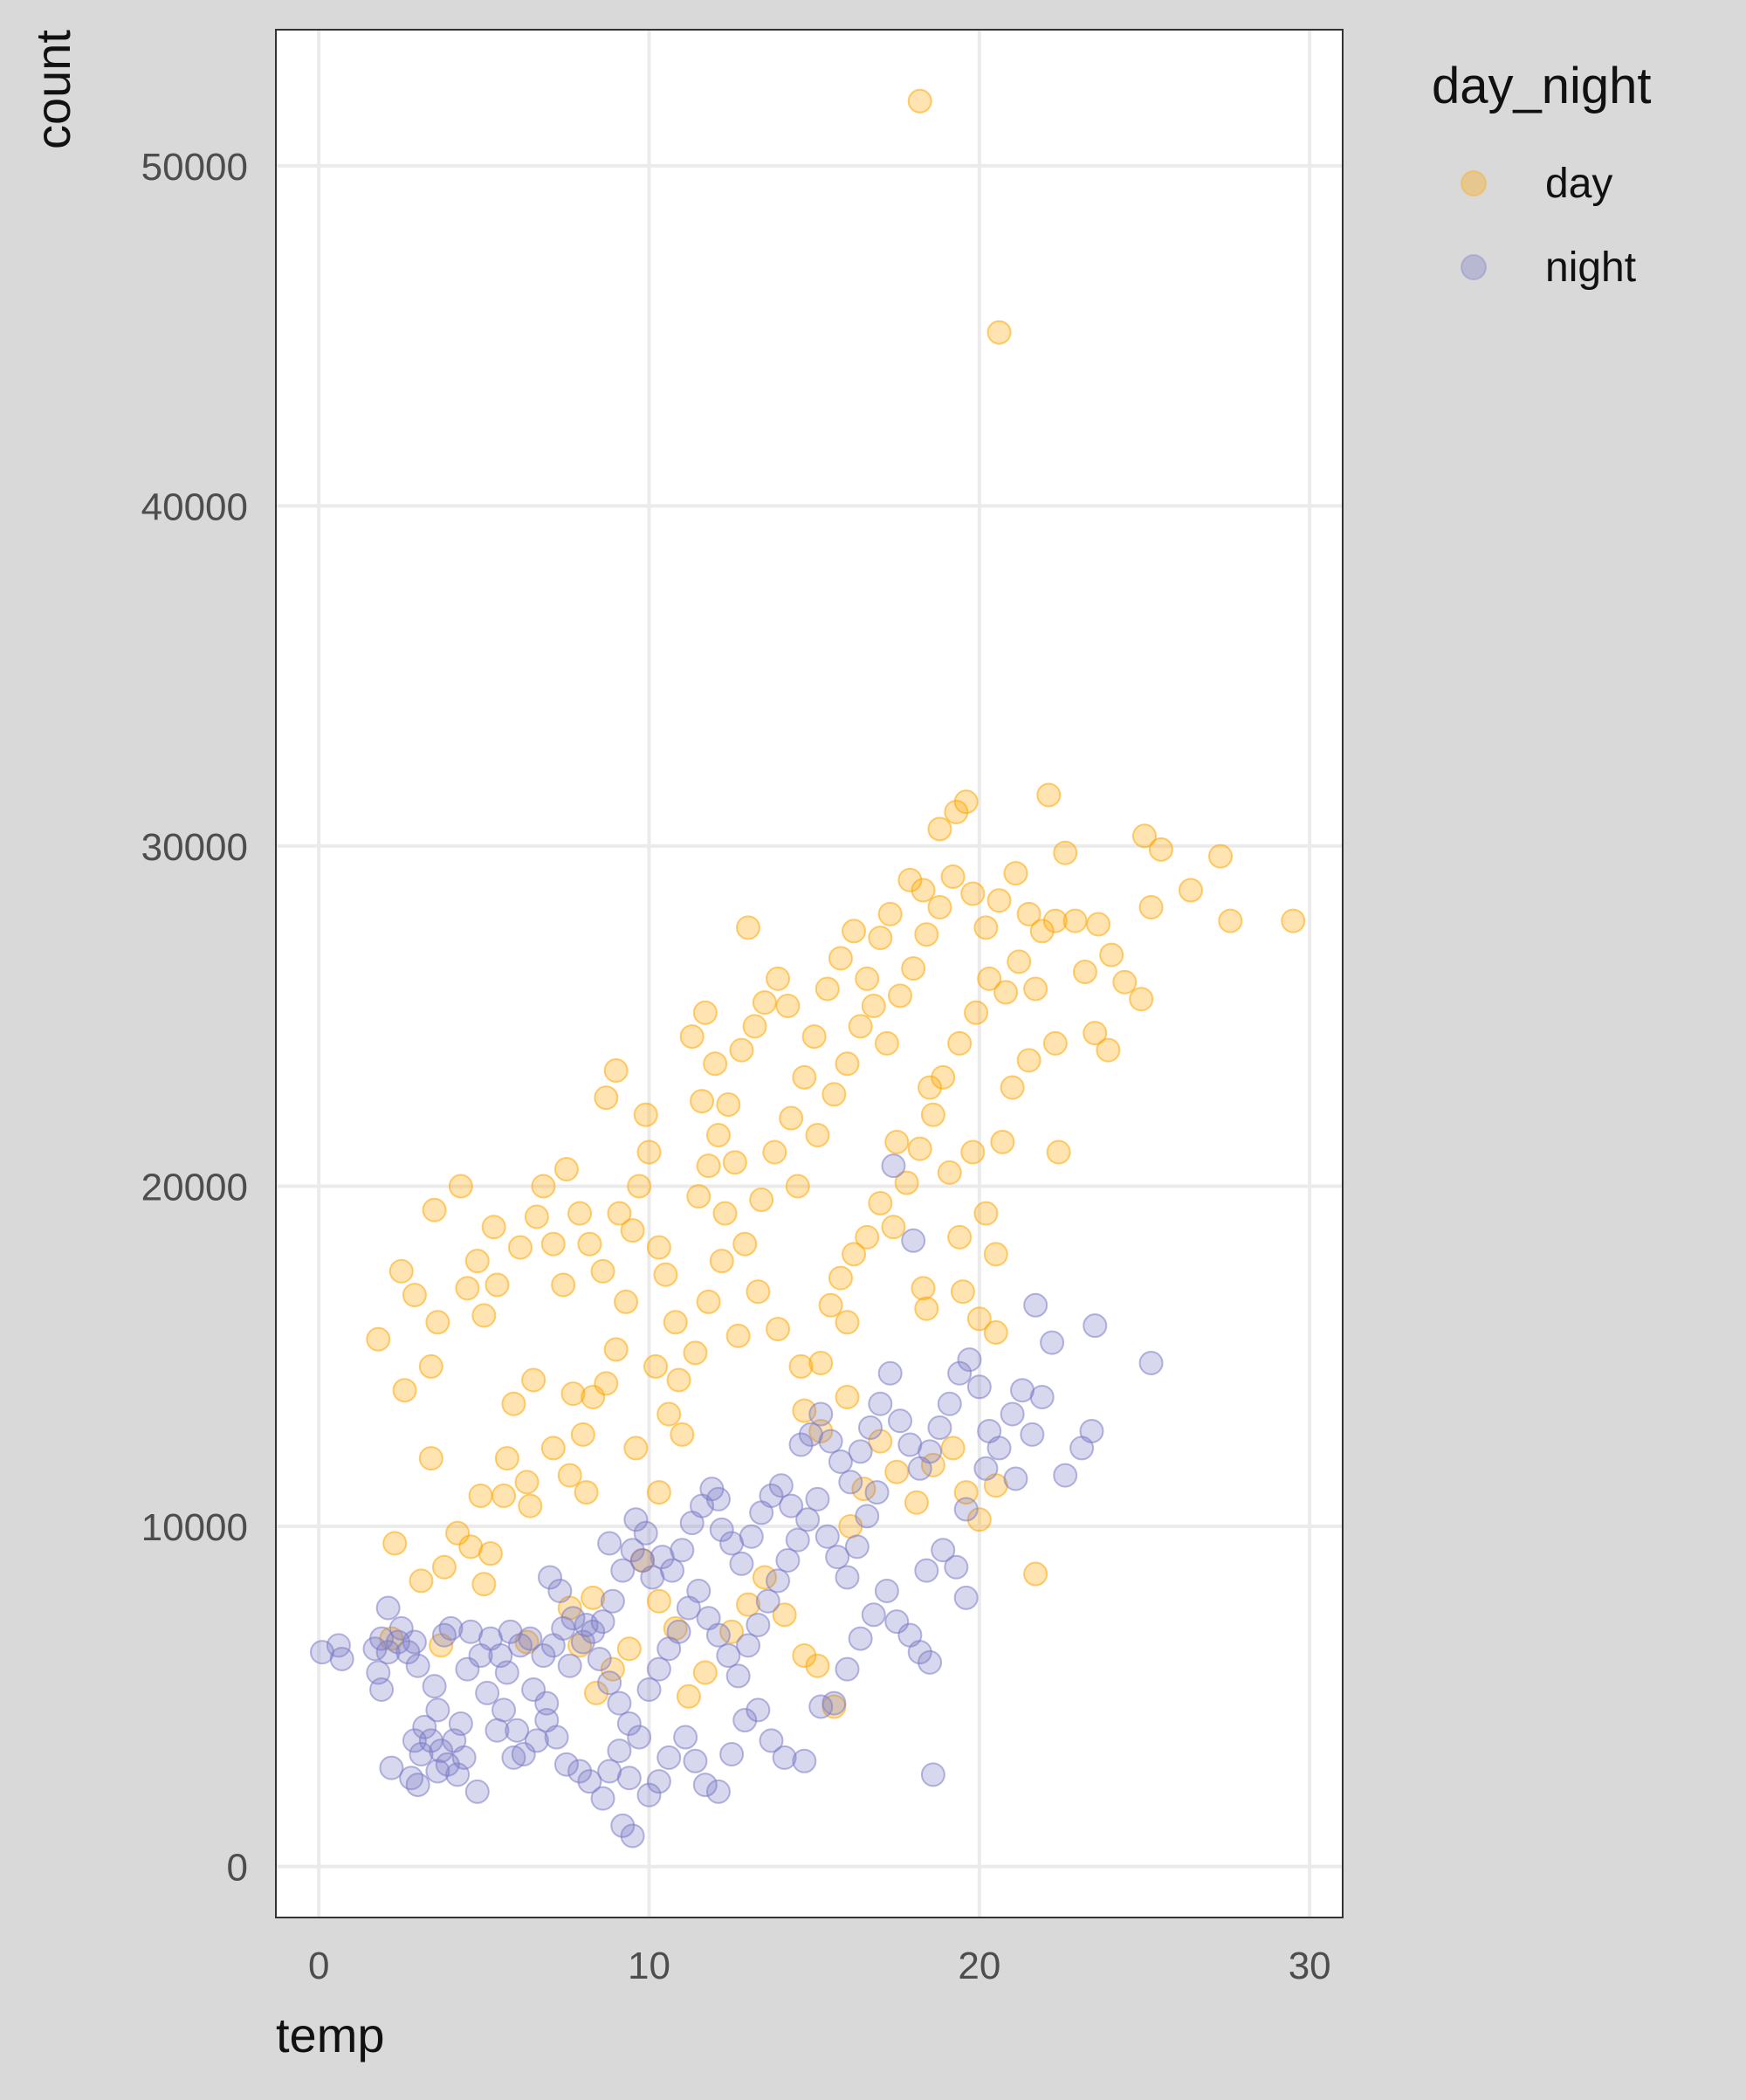  I want to click on y-tick-label: 50000, so click(194, 167).